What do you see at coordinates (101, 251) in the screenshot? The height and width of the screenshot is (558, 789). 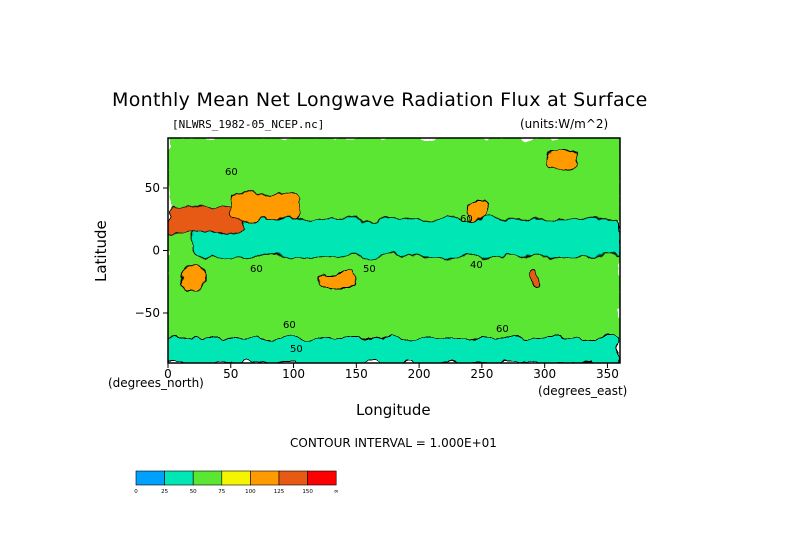 I see `y-axis-label: Latitude` at bounding box center [101, 251].